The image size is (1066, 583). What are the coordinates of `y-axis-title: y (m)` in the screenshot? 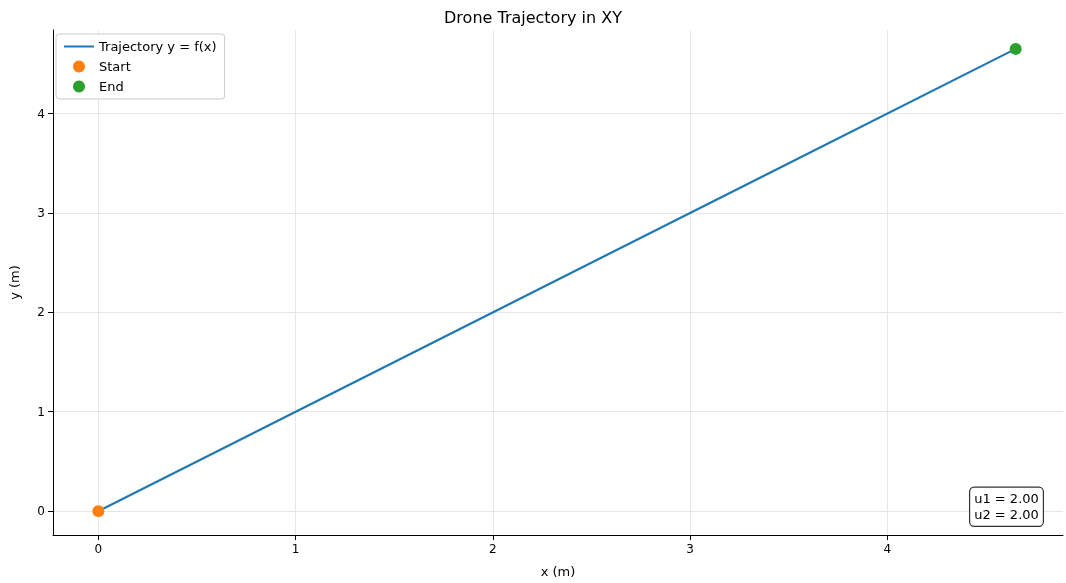 It's located at (14, 282).